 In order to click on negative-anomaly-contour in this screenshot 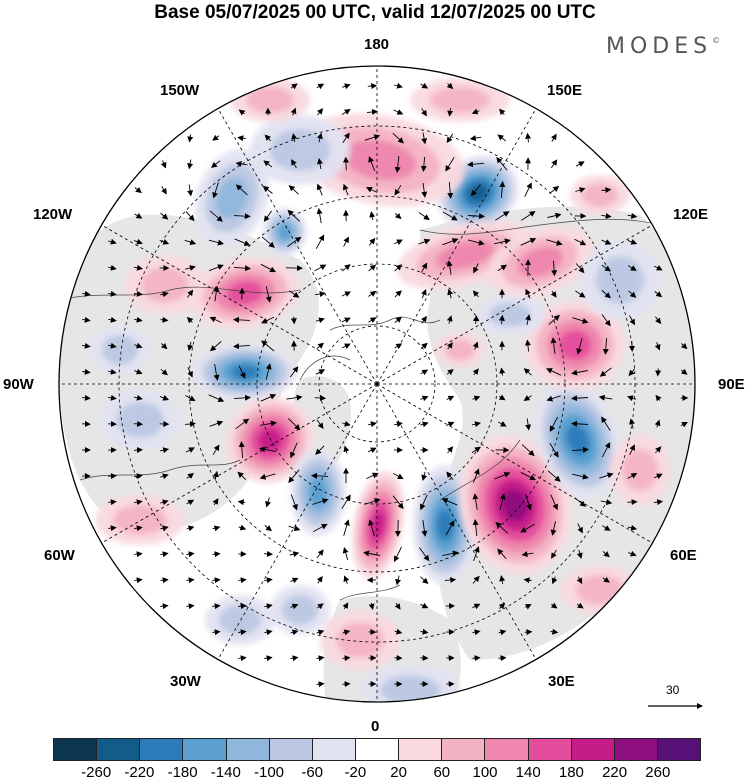, I will do `click(300, 610)`.